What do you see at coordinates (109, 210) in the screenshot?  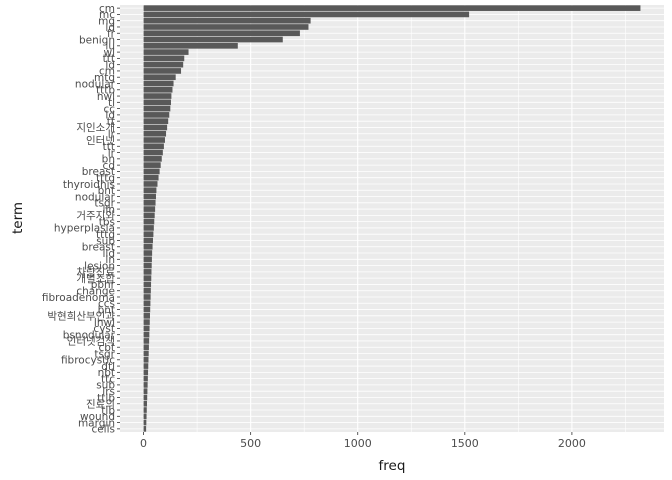 I see `y-tick-label: lln` at bounding box center [109, 210].